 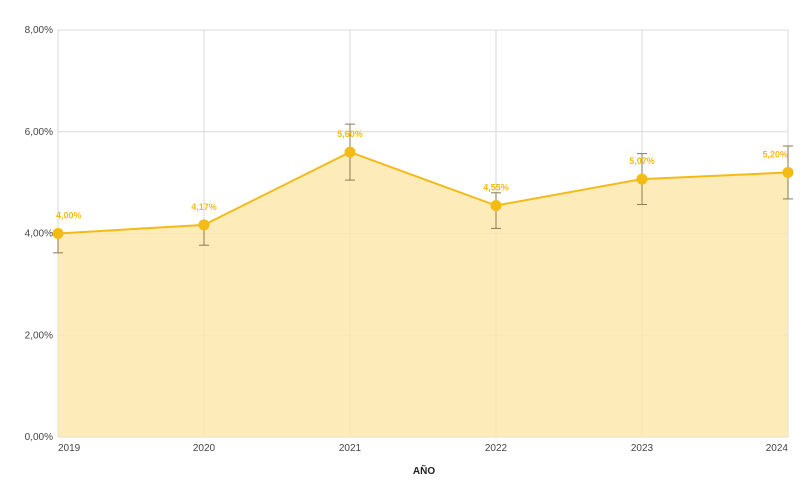 What do you see at coordinates (642, 161) in the screenshot?
I see `data-label: 5,07%` at bounding box center [642, 161].